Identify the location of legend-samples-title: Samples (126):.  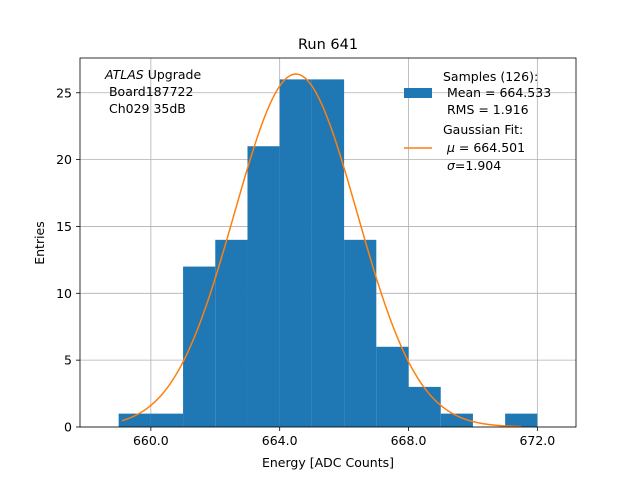
(490, 76).